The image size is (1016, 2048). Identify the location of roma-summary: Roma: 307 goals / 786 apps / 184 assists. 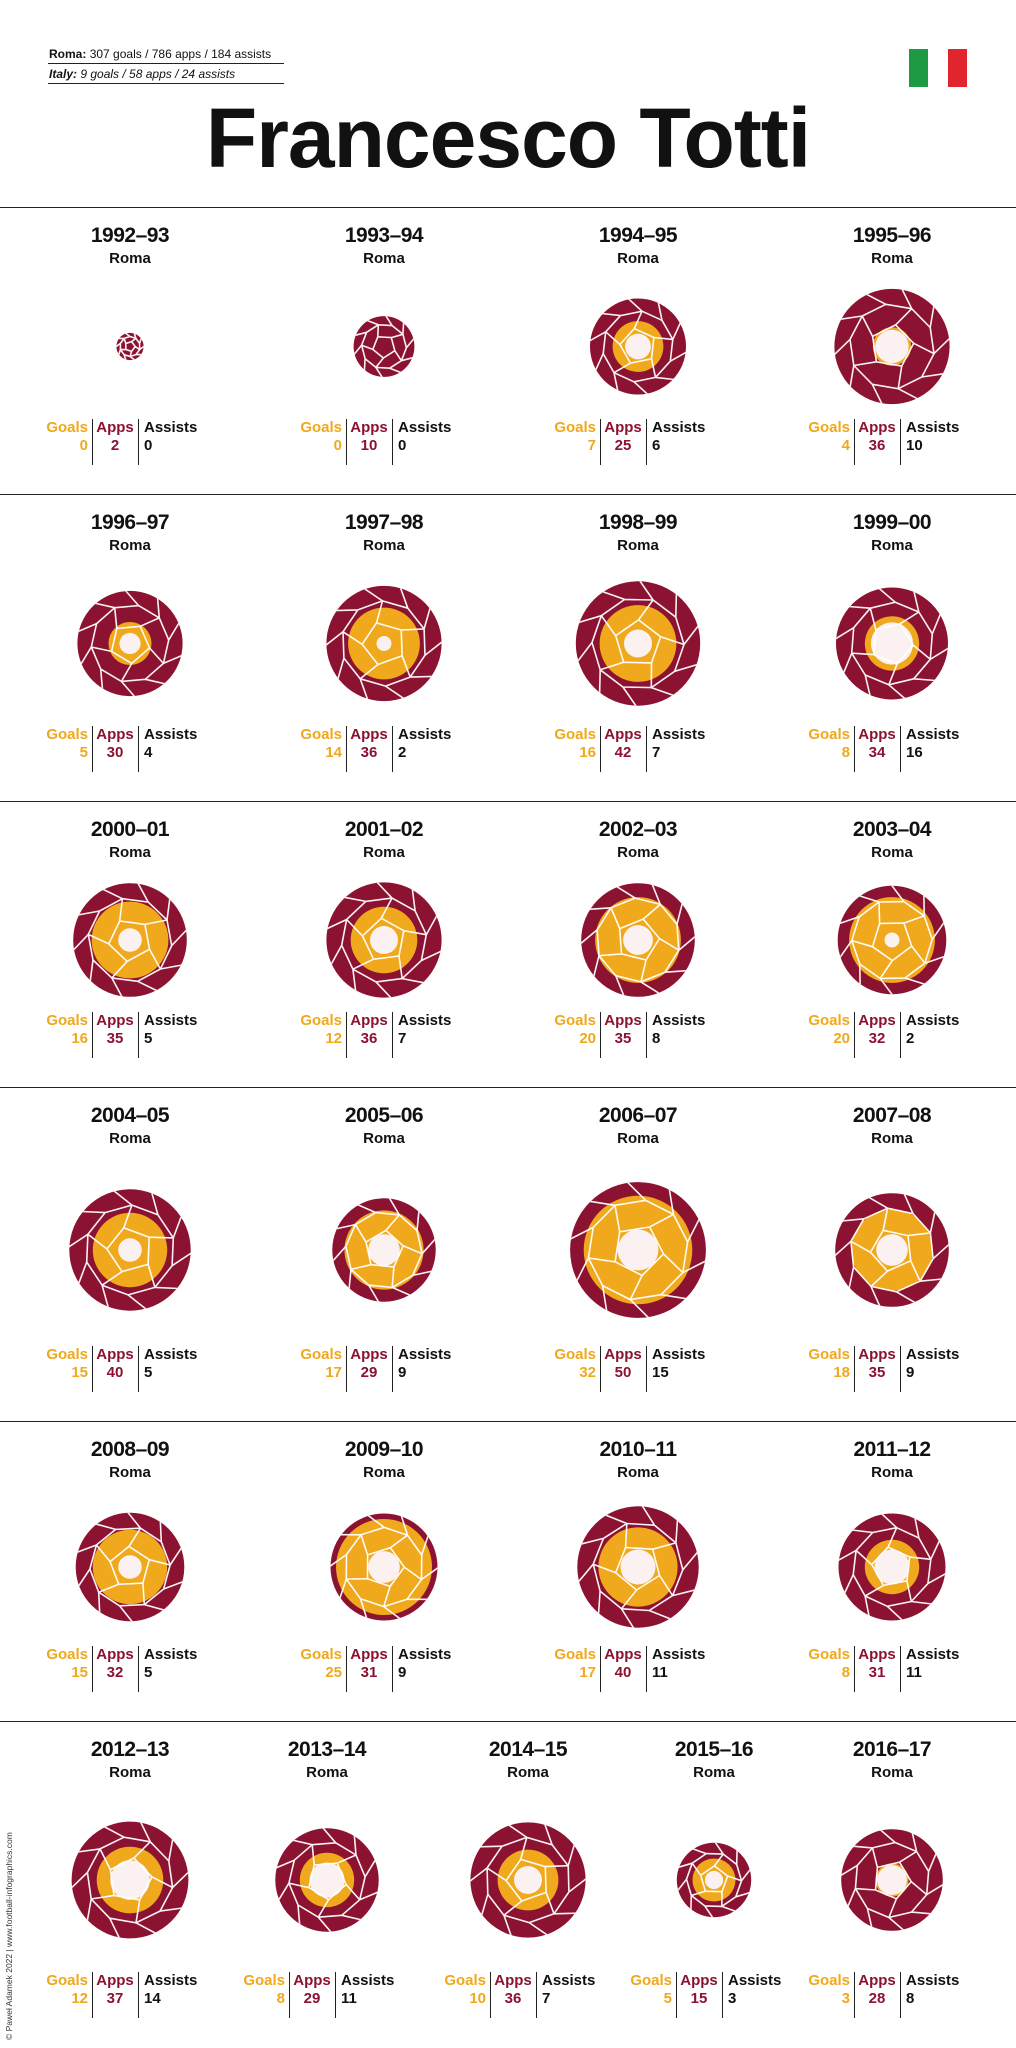
(166, 54).